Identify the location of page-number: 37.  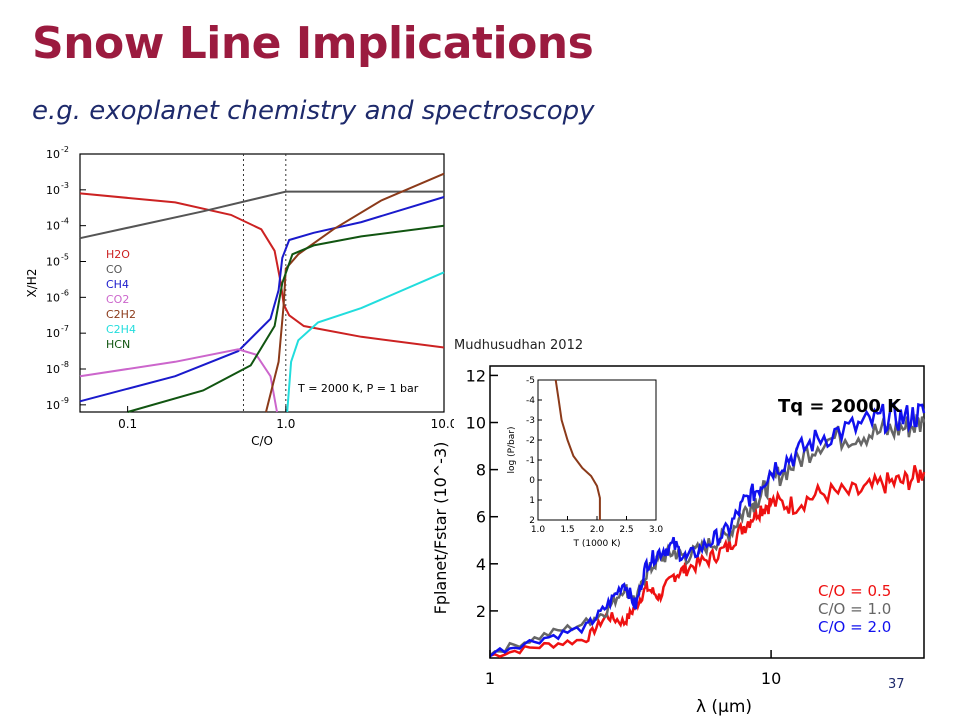
(896, 684).